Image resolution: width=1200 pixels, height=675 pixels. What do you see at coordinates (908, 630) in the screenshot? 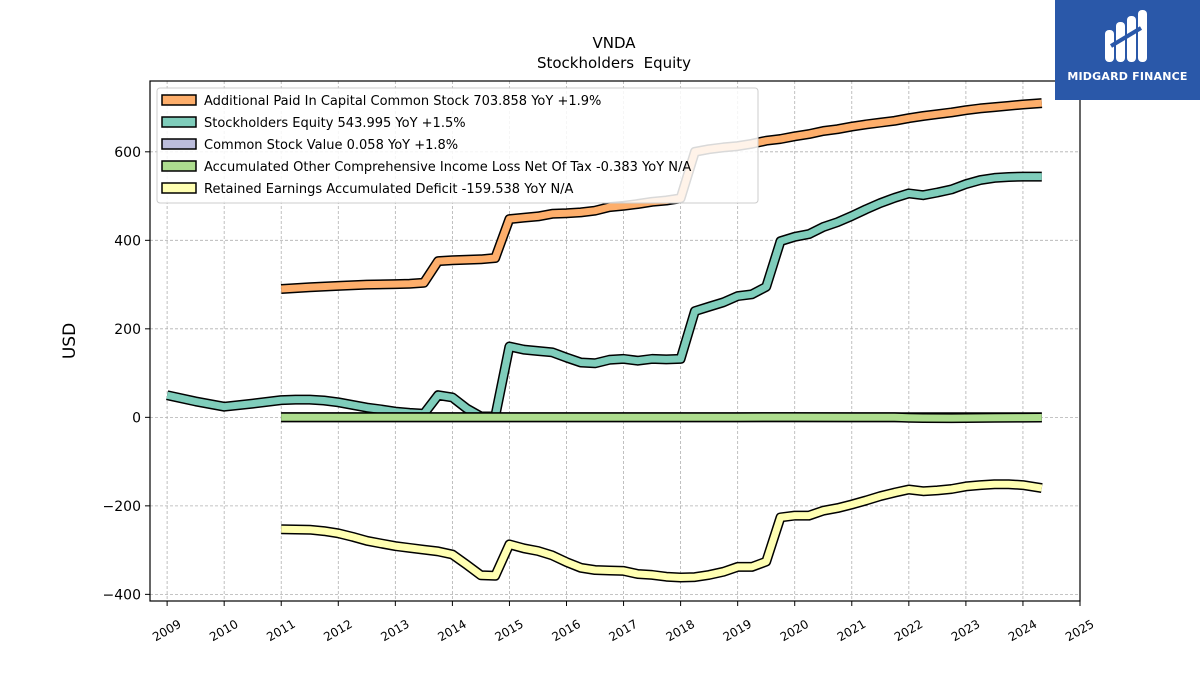
I see `x-tick-label: 2022` at bounding box center [908, 630].